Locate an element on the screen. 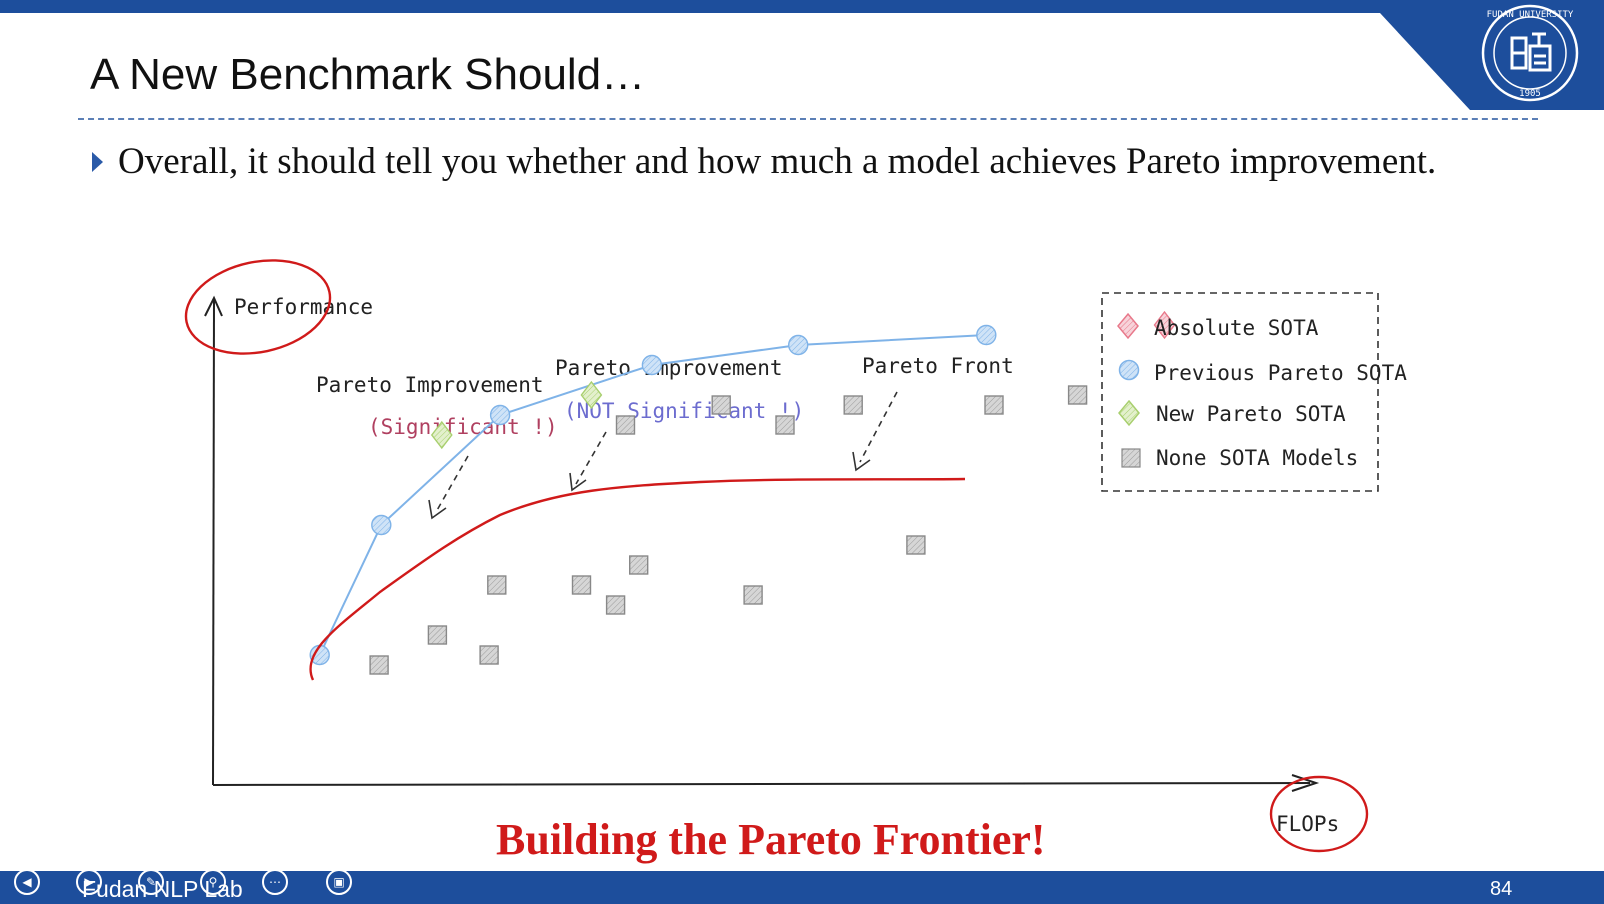 This screenshot has width=1604, height=904. legend-square-gray-icon is located at coordinates (1131, 458).